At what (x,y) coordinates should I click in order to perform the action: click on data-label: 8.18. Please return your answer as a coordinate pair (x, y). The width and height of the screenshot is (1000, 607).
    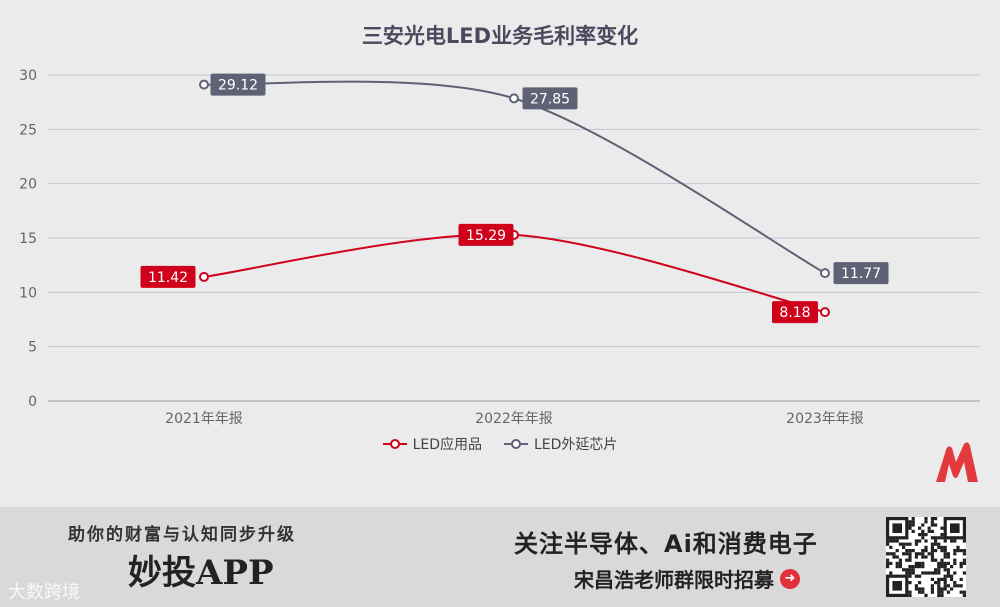
    Looking at the image, I should click on (794, 313).